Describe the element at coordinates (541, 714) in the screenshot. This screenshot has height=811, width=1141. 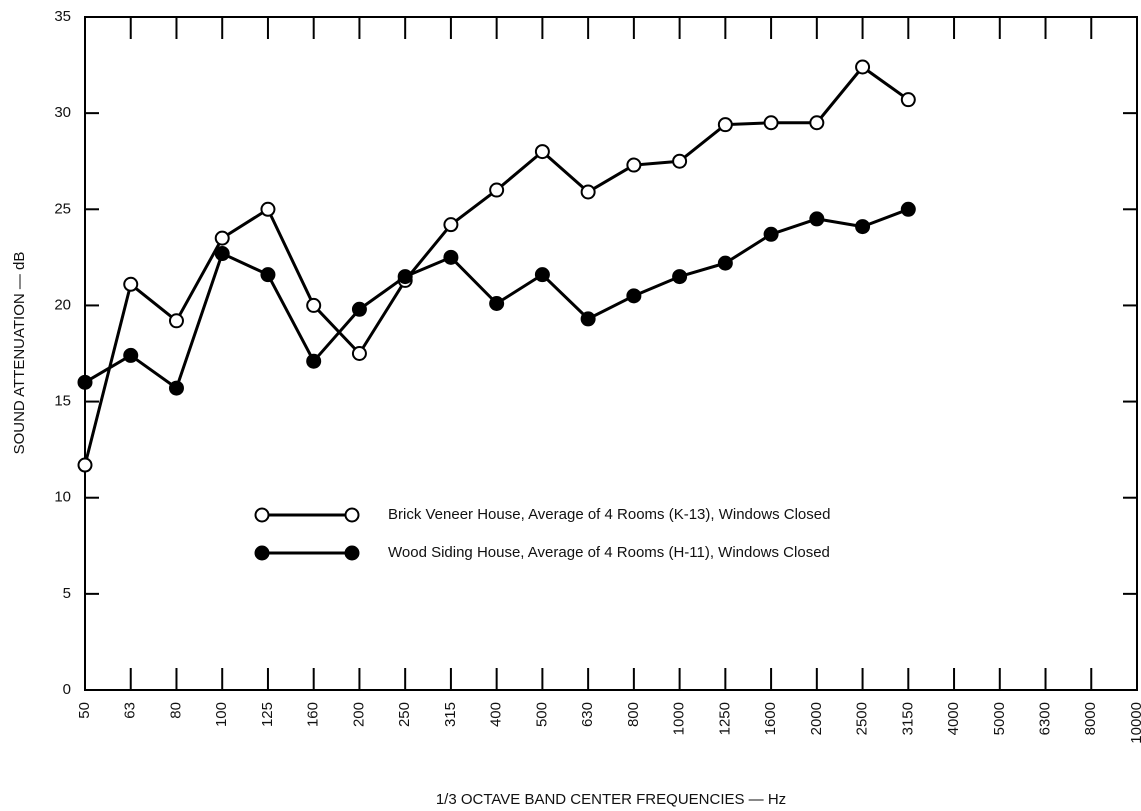
I see `x-tick-label: 500` at that location.